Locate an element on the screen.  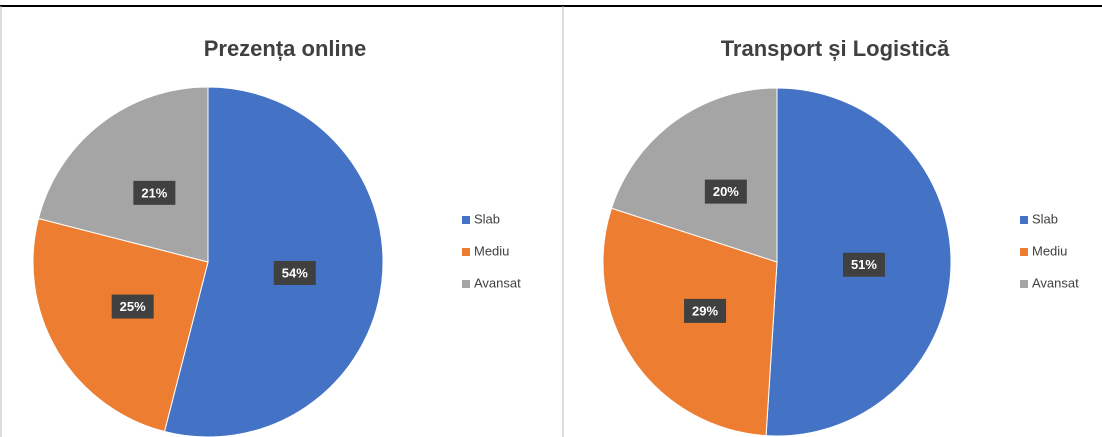
chart-title: Transport și Logistică is located at coordinates (835, 48).